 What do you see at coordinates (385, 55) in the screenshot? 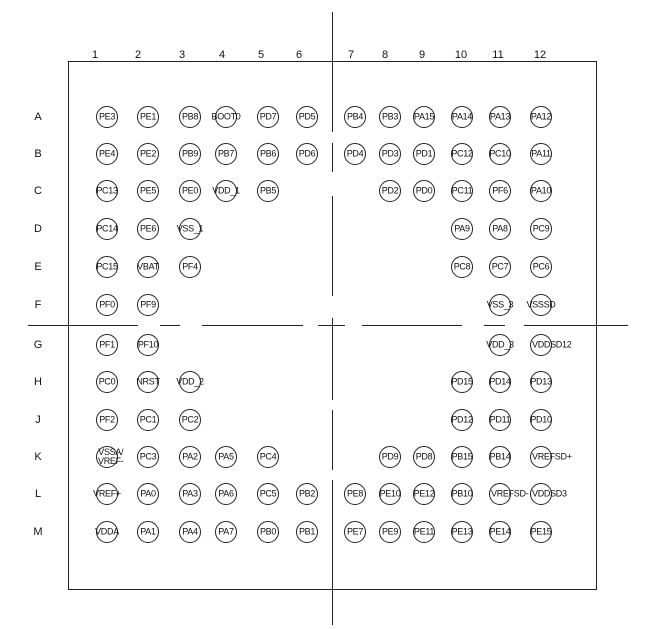
I see `column-label: 8` at bounding box center [385, 55].